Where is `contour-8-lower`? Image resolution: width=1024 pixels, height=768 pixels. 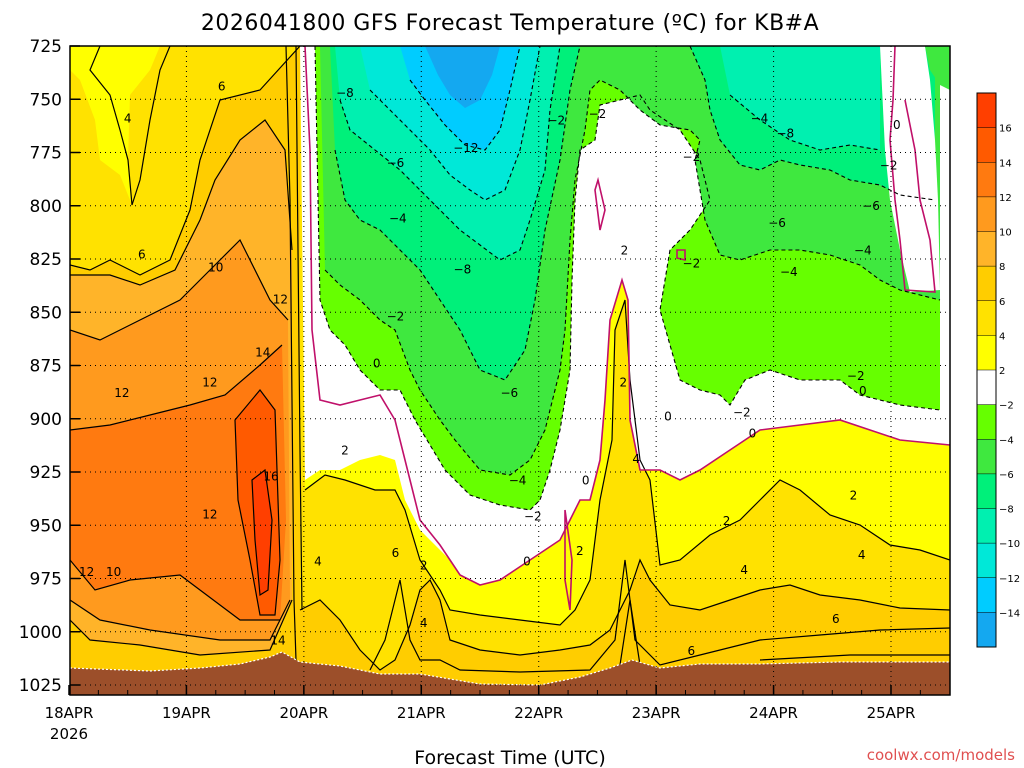
contour-8-lower is located at coordinates (181, 627).